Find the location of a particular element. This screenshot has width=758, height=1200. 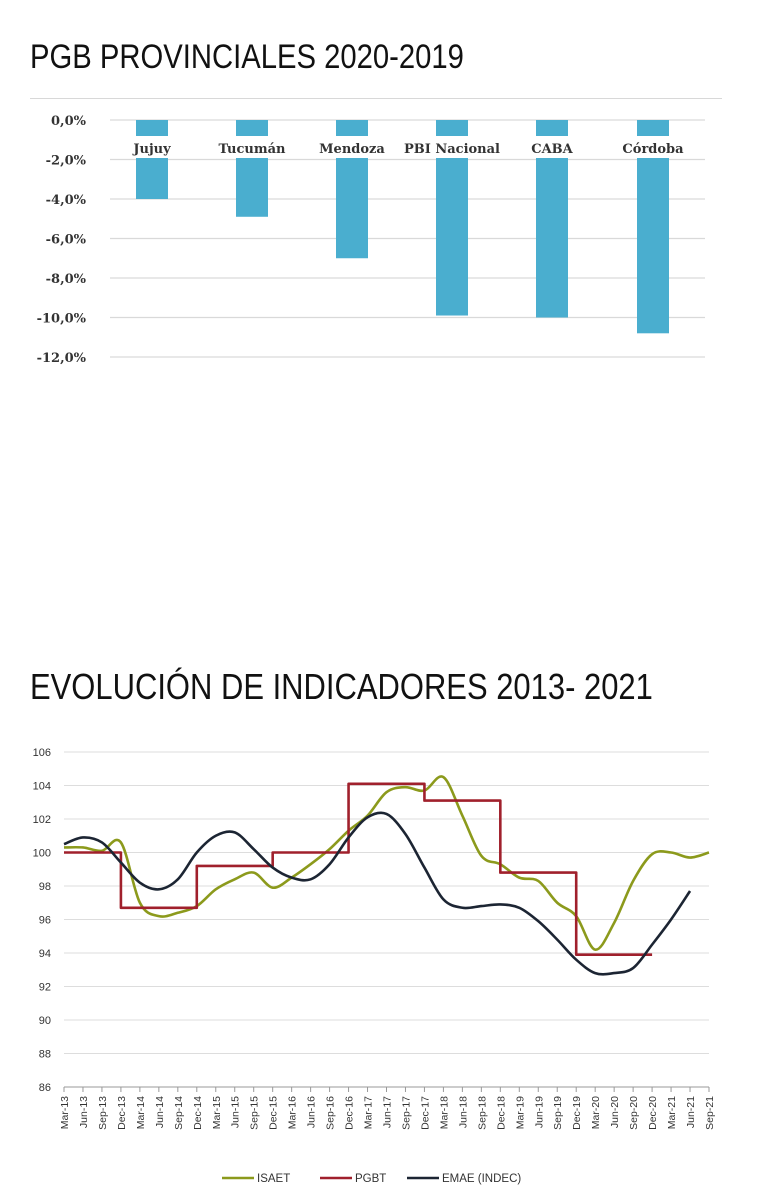

x-tick-label: Sep-13 is located at coordinates (103, 1113).